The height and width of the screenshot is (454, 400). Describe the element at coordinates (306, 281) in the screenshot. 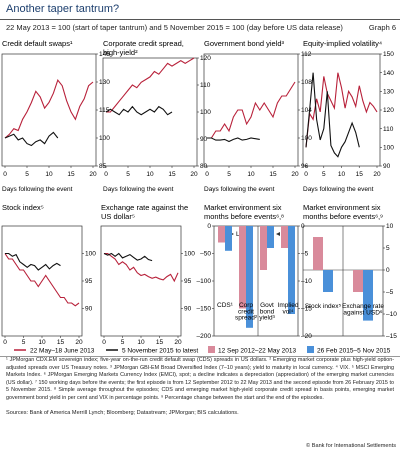

I see `rhs-tick-label: –10` at that location.